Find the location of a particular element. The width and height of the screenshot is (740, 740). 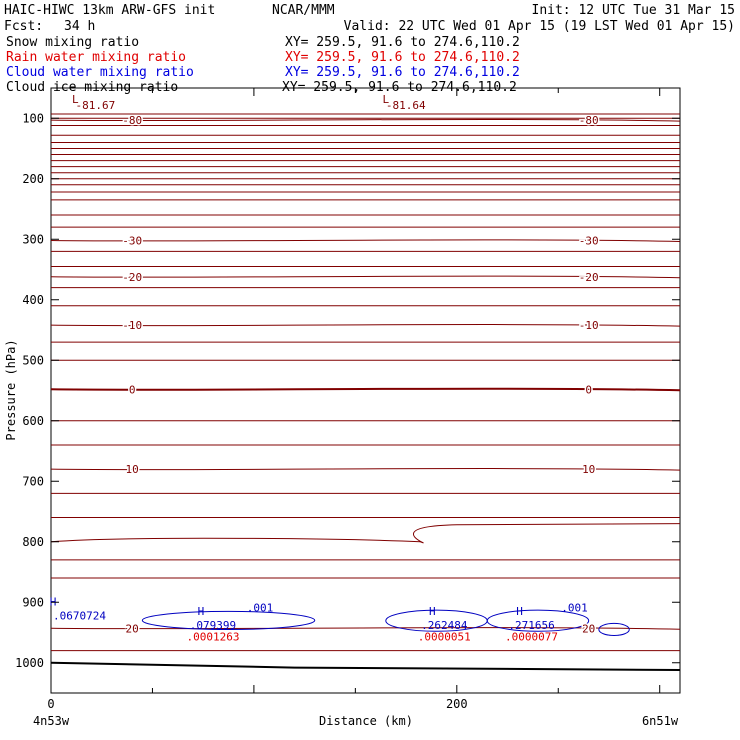

rain-water-max-value: .0000051 is located at coordinates (444, 637).